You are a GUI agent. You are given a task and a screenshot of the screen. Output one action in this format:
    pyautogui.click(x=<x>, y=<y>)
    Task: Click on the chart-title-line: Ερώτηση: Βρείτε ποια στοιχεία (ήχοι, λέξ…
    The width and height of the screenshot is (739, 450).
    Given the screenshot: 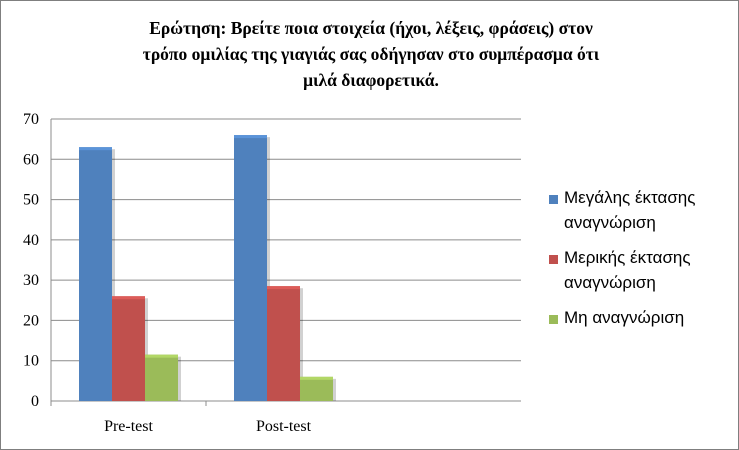 What is the action you would take?
    pyautogui.click(x=371, y=28)
    